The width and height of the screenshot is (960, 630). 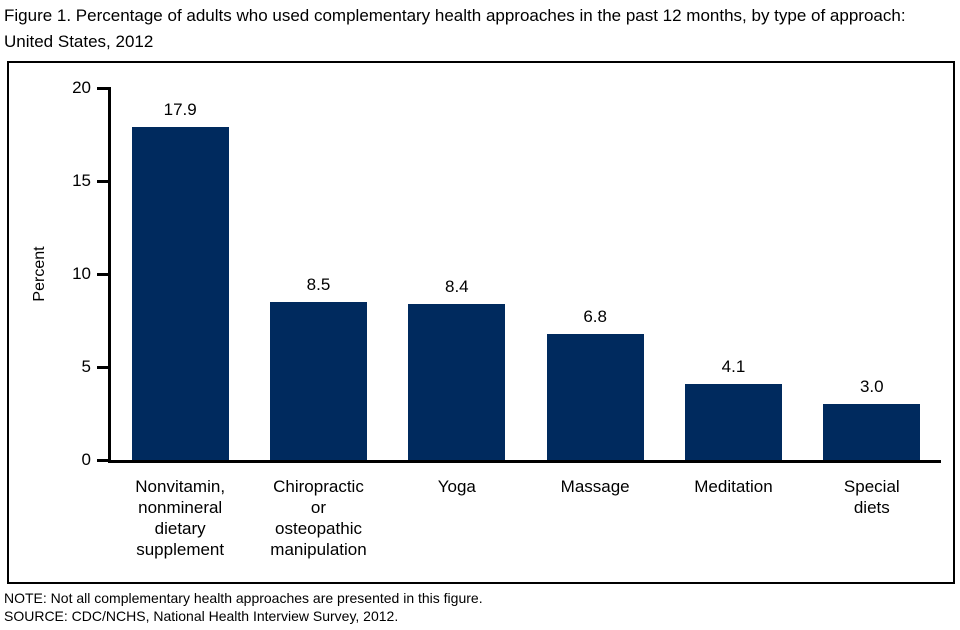 I want to click on bar-value-label: 8.4, so click(x=456, y=286).